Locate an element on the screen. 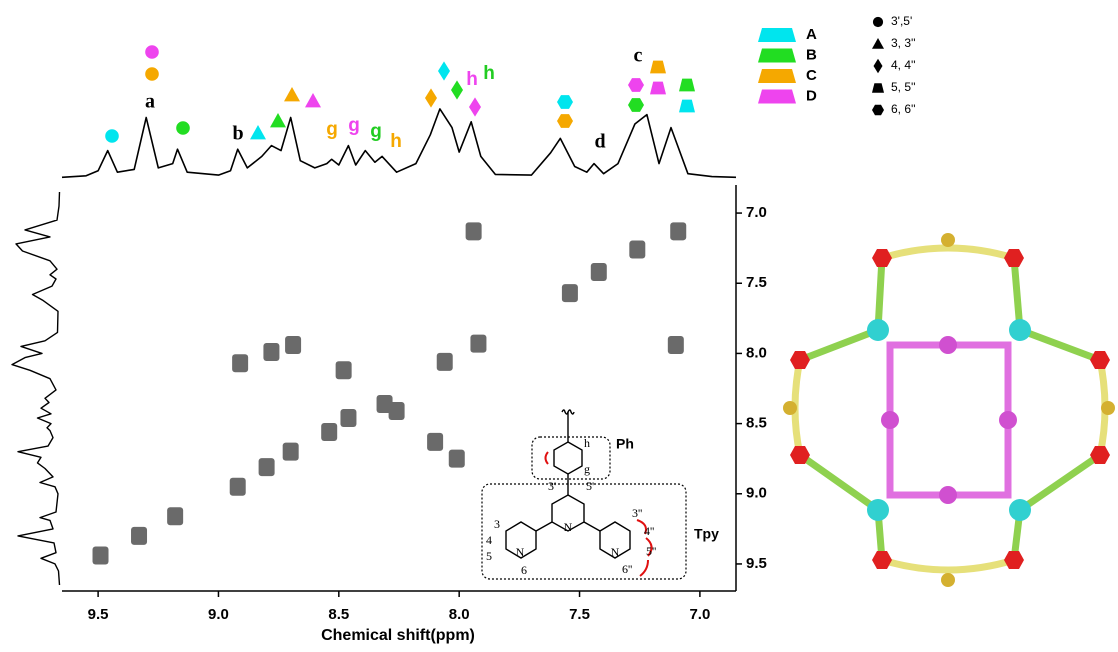 The image size is (1118, 652). group-label: Ph is located at coordinates (625, 444).